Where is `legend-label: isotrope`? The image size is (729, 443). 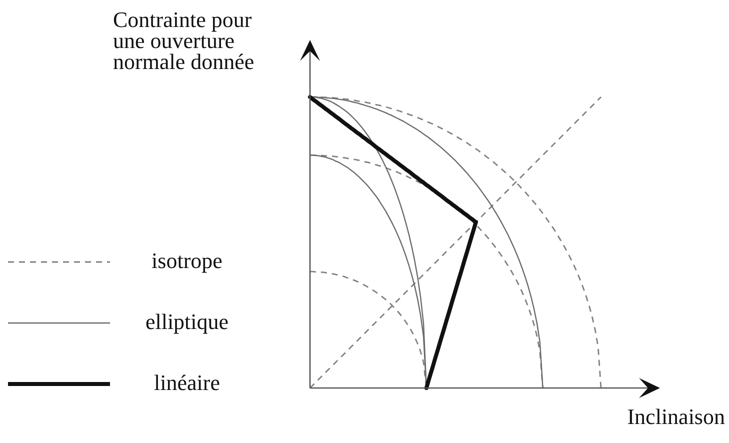 legend-label: isotrope is located at coordinates (187, 260).